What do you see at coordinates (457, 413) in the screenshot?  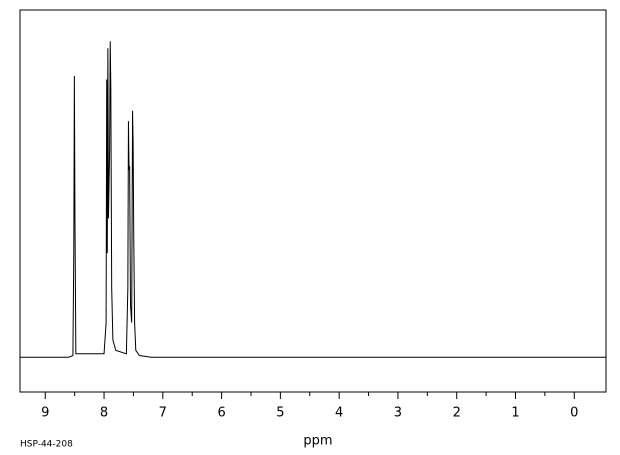 I see `x-tick-label: 2` at bounding box center [457, 413].